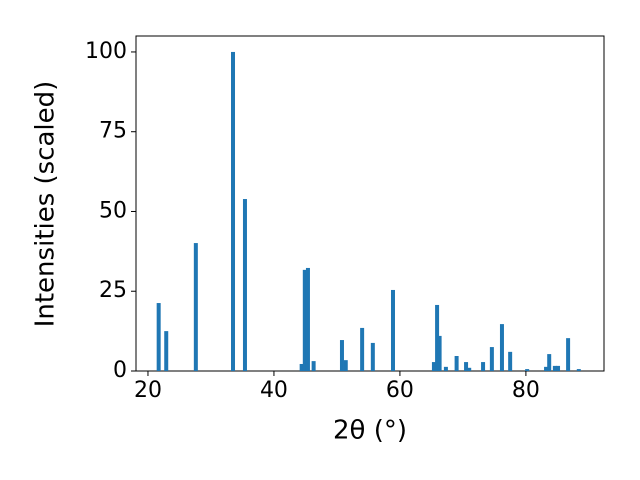 The image size is (640, 480). What do you see at coordinates (274, 390) in the screenshot?
I see `x-tick-label: 40` at bounding box center [274, 390].